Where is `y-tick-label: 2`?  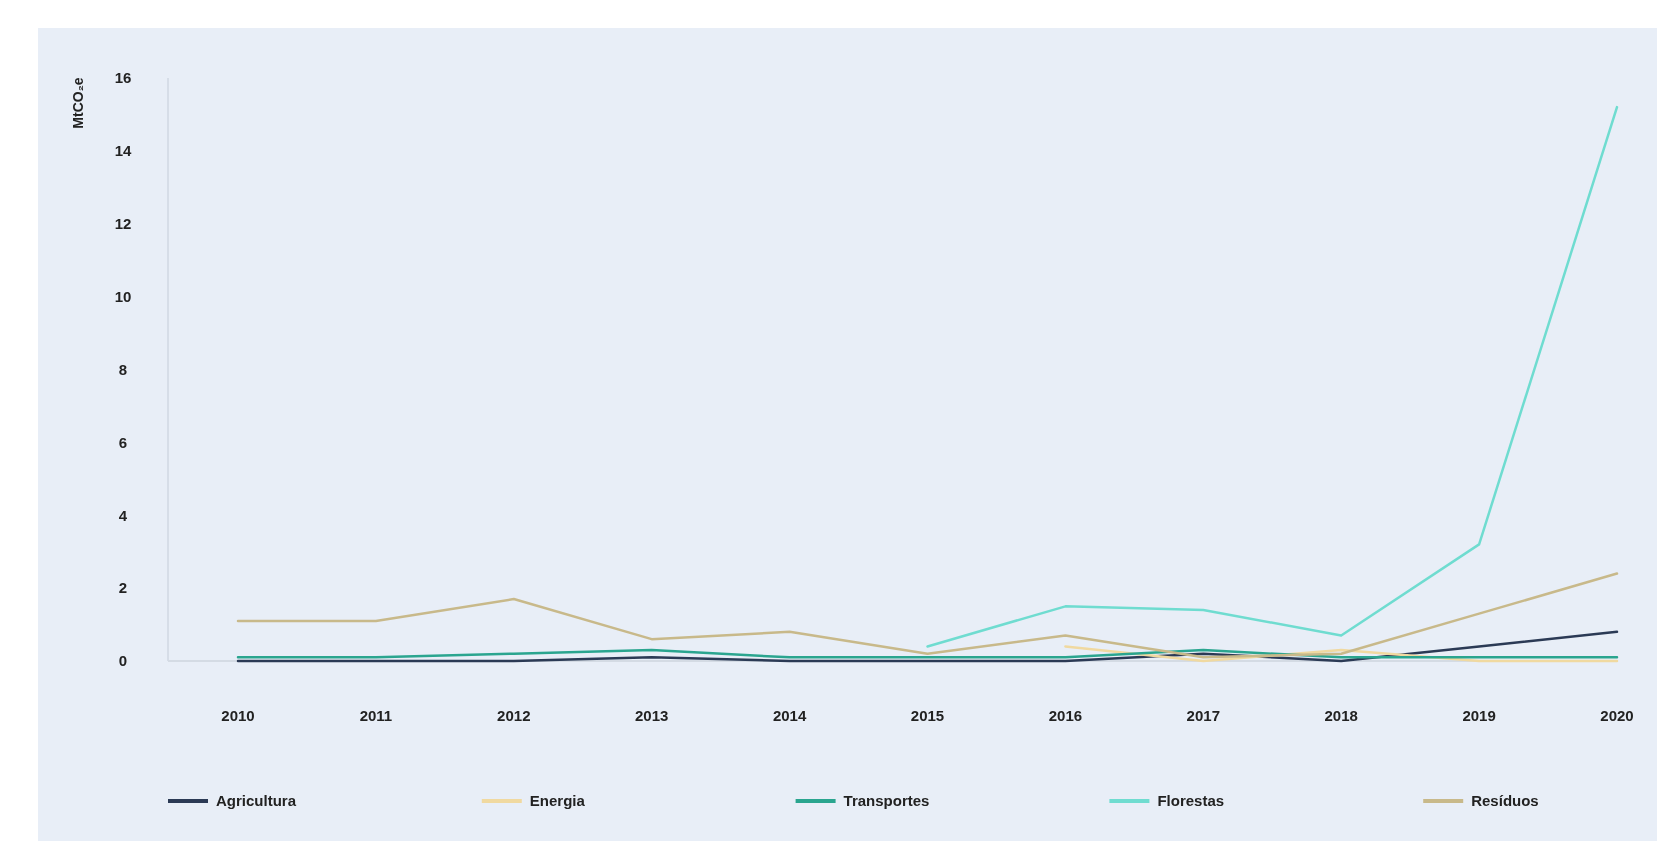
y-tick-label: 2 is located at coordinates (123, 588).